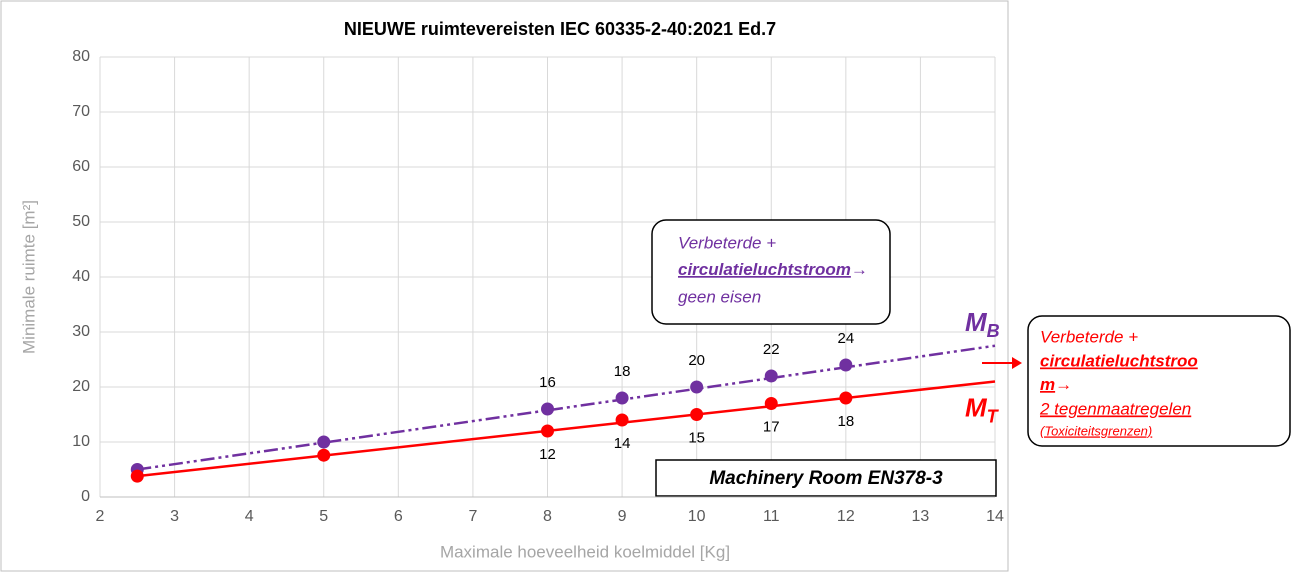 Image resolution: width=1292 pixels, height=572 pixels. What do you see at coordinates (81, 166) in the screenshot?
I see `y-tick-label: 60` at bounding box center [81, 166].